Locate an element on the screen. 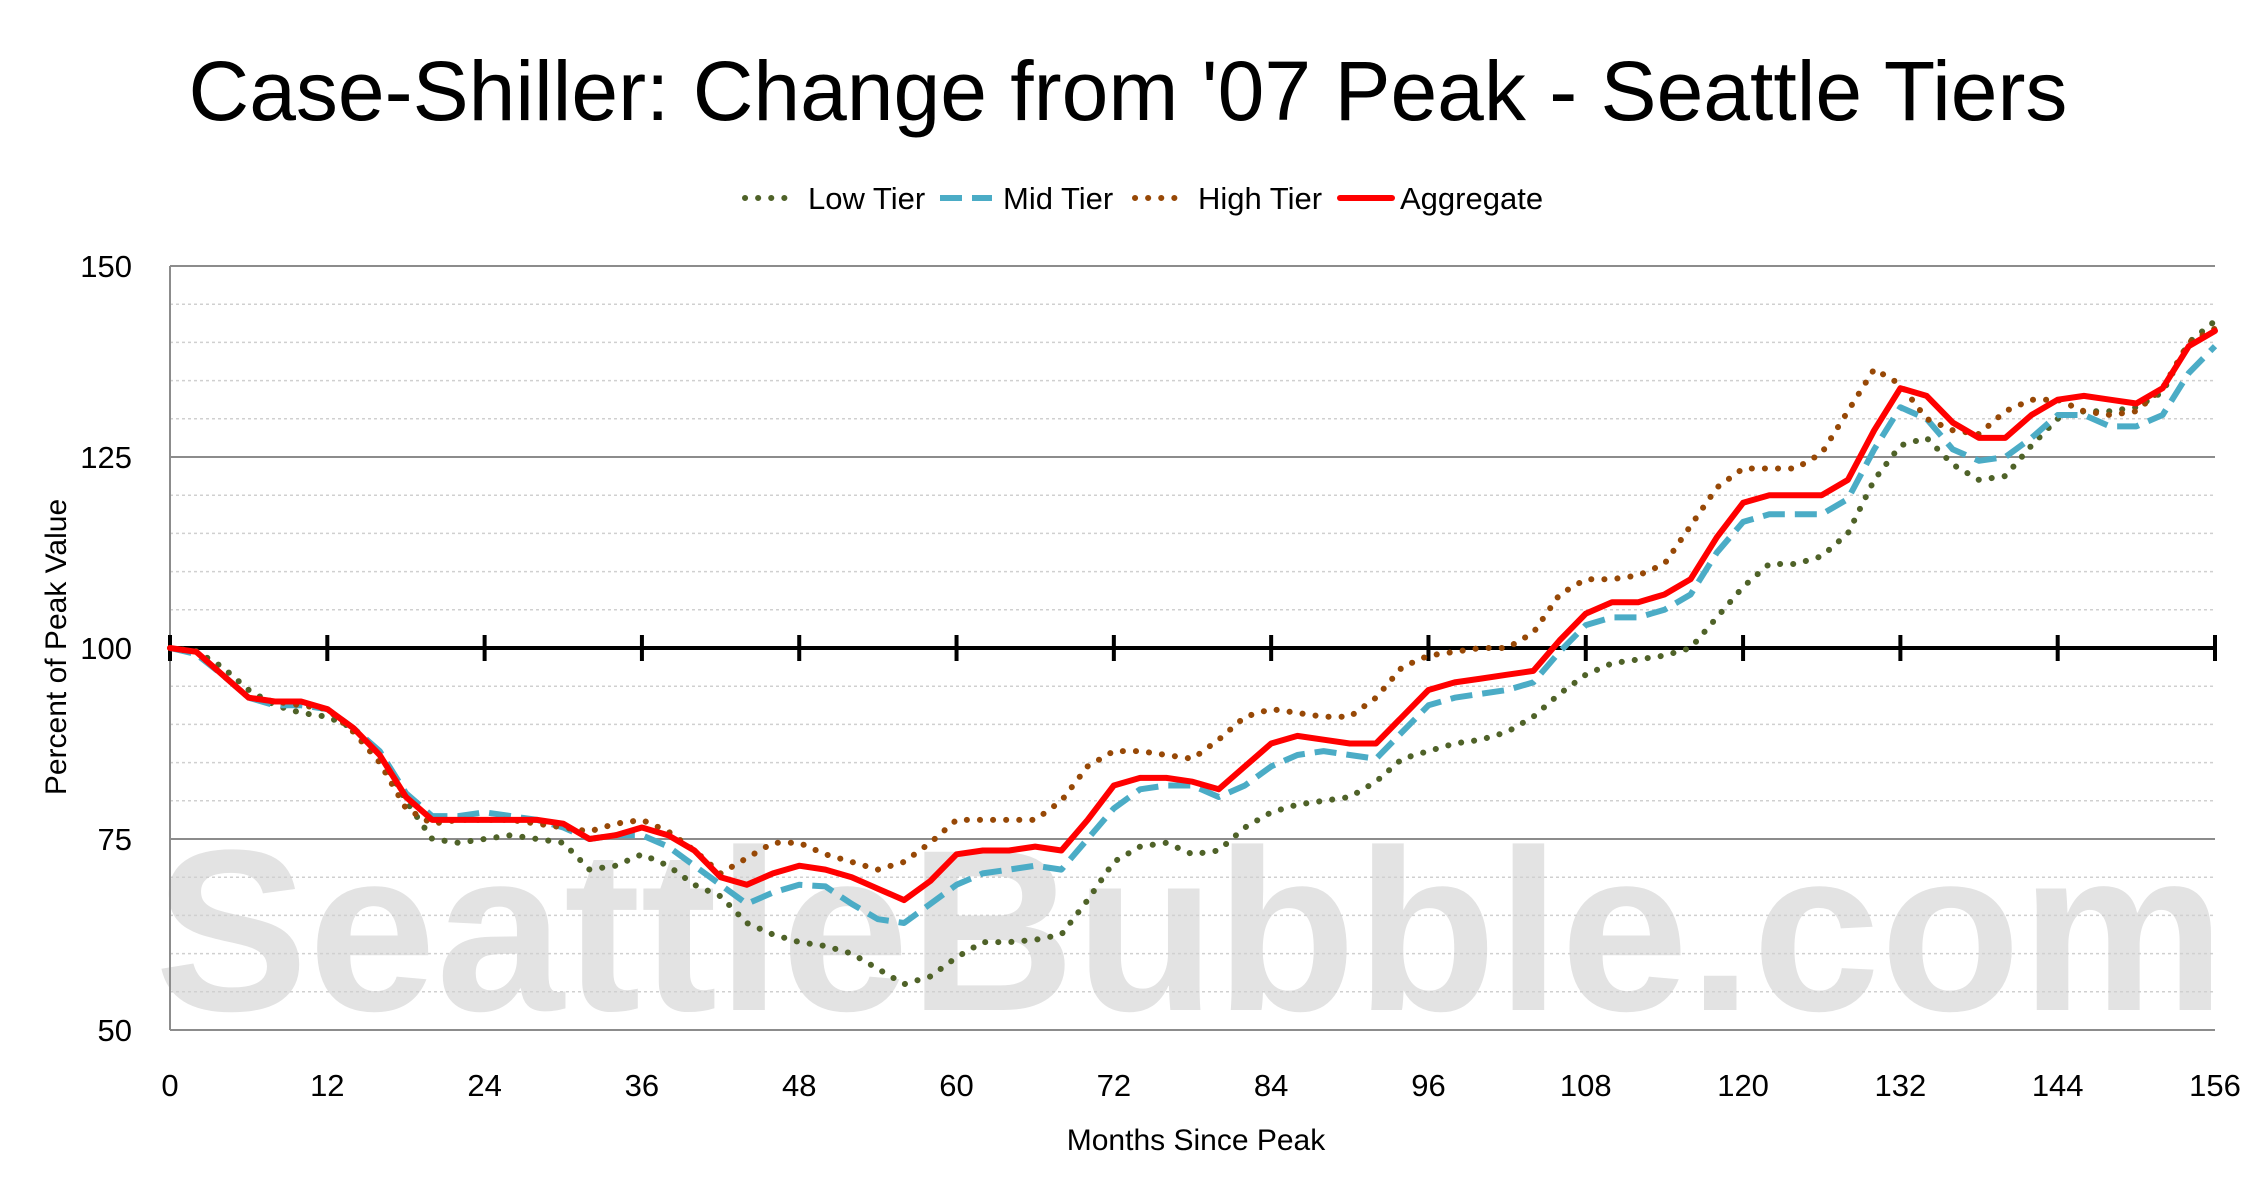 The height and width of the screenshot is (1187, 2255). x-tick-label: 0 is located at coordinates (169, 1085).